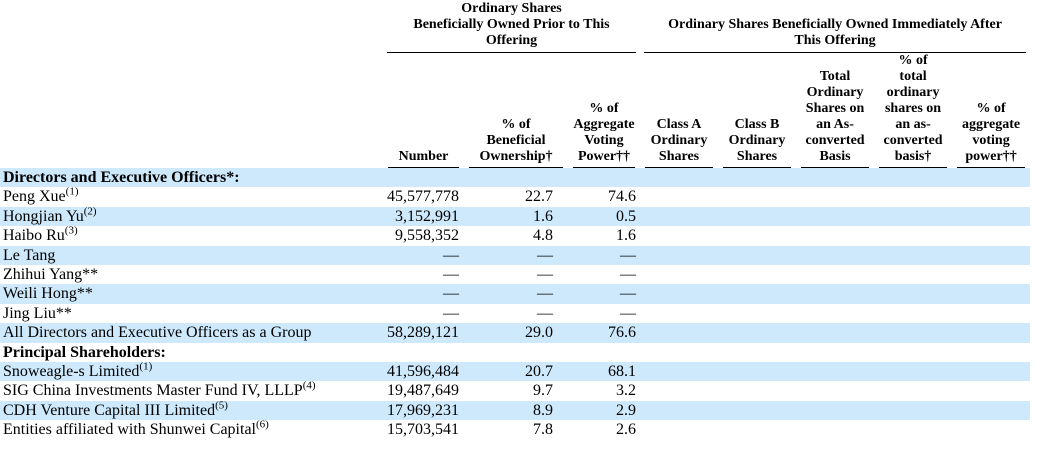  I want to click on name-column-header, so click(191, 110).